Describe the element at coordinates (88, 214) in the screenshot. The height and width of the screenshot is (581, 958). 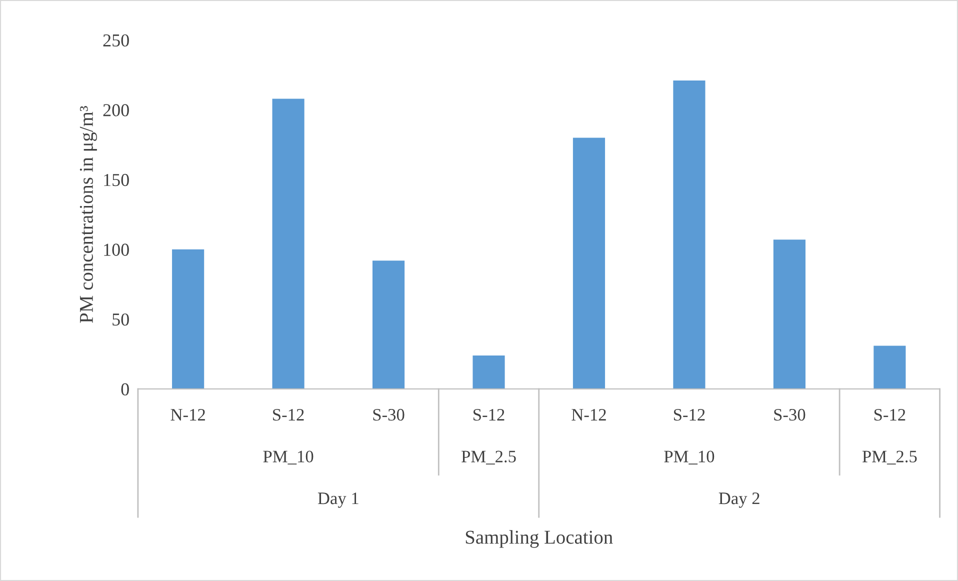
I see `y-axis-title: PM concentrations in μg/m³` at that location.